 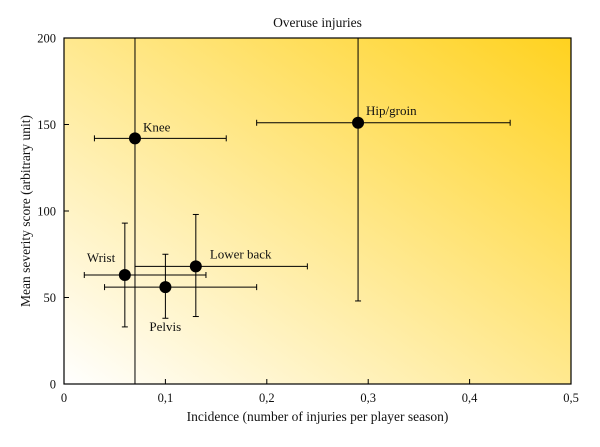 I want to click on y-axis-ticks: 0 50 100 150 200, so click(x=53, y=212).